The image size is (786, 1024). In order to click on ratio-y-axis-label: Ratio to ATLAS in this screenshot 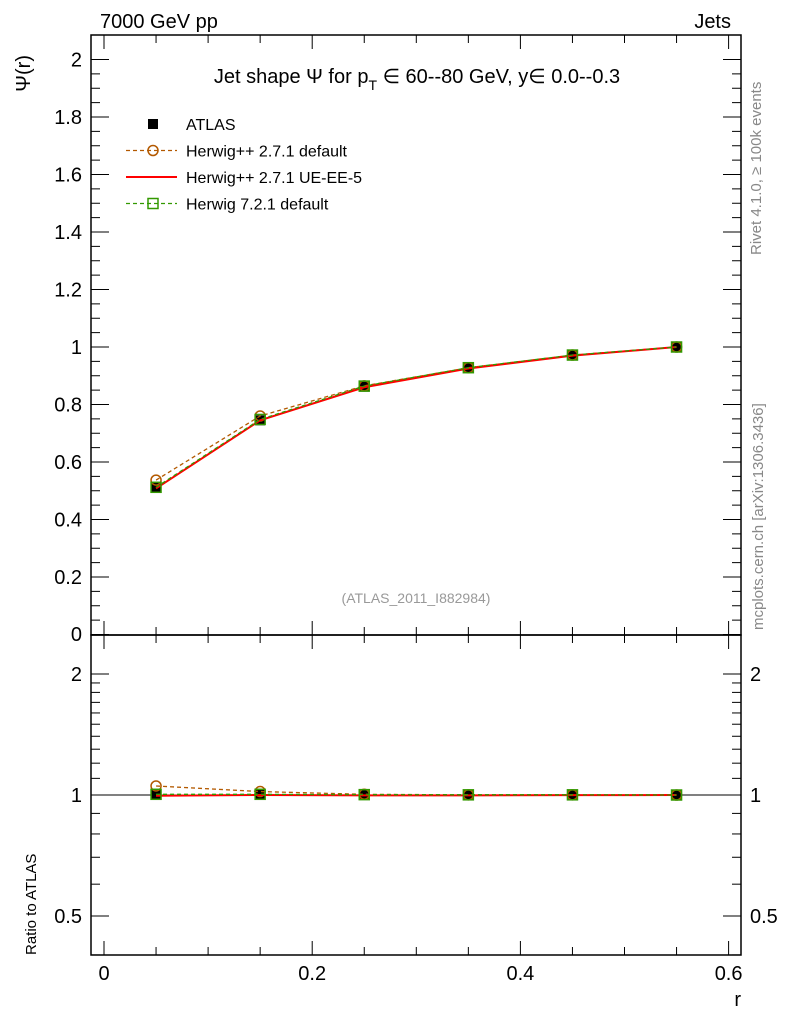, I will do `click(31, 904)`.